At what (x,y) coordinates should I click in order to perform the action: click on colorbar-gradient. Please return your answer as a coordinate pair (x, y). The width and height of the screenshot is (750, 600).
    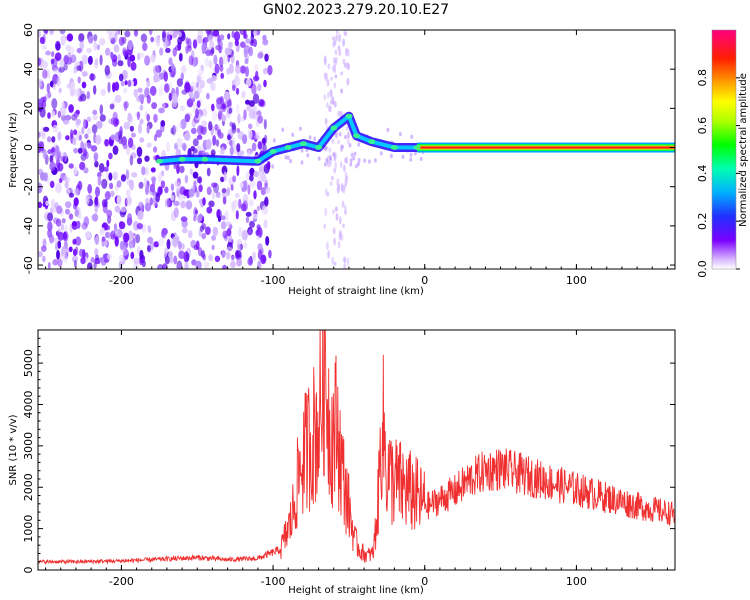
    Looking at the image, I should click on (724, 149).